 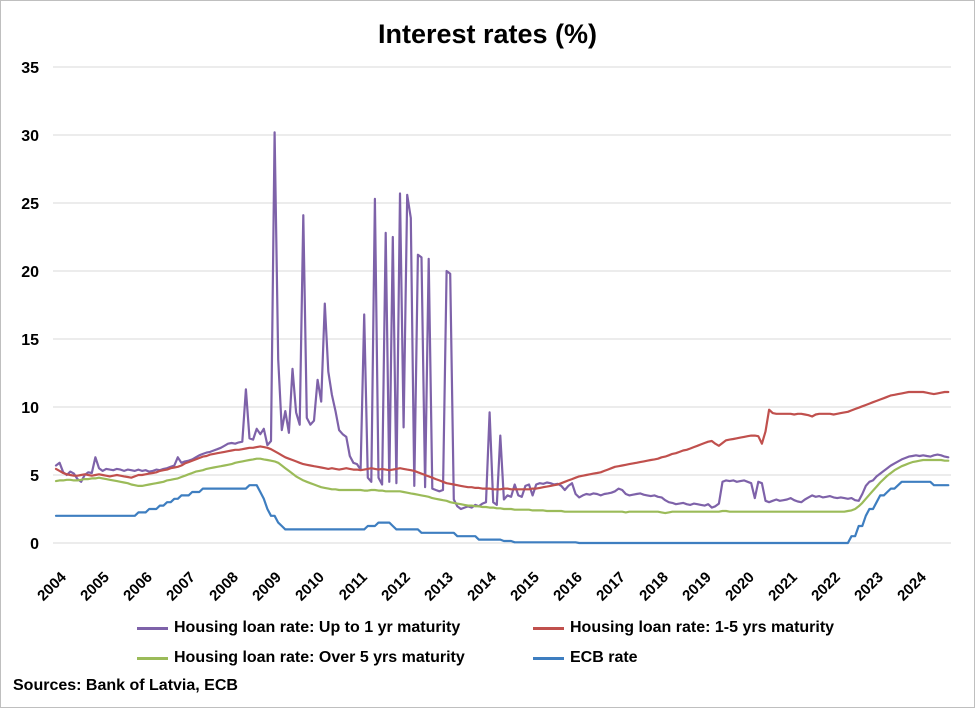 I want to click on legend-item-1-5yrs: Housing loan rate: 1-5 yrs maturity, so click(x=683, y=628).